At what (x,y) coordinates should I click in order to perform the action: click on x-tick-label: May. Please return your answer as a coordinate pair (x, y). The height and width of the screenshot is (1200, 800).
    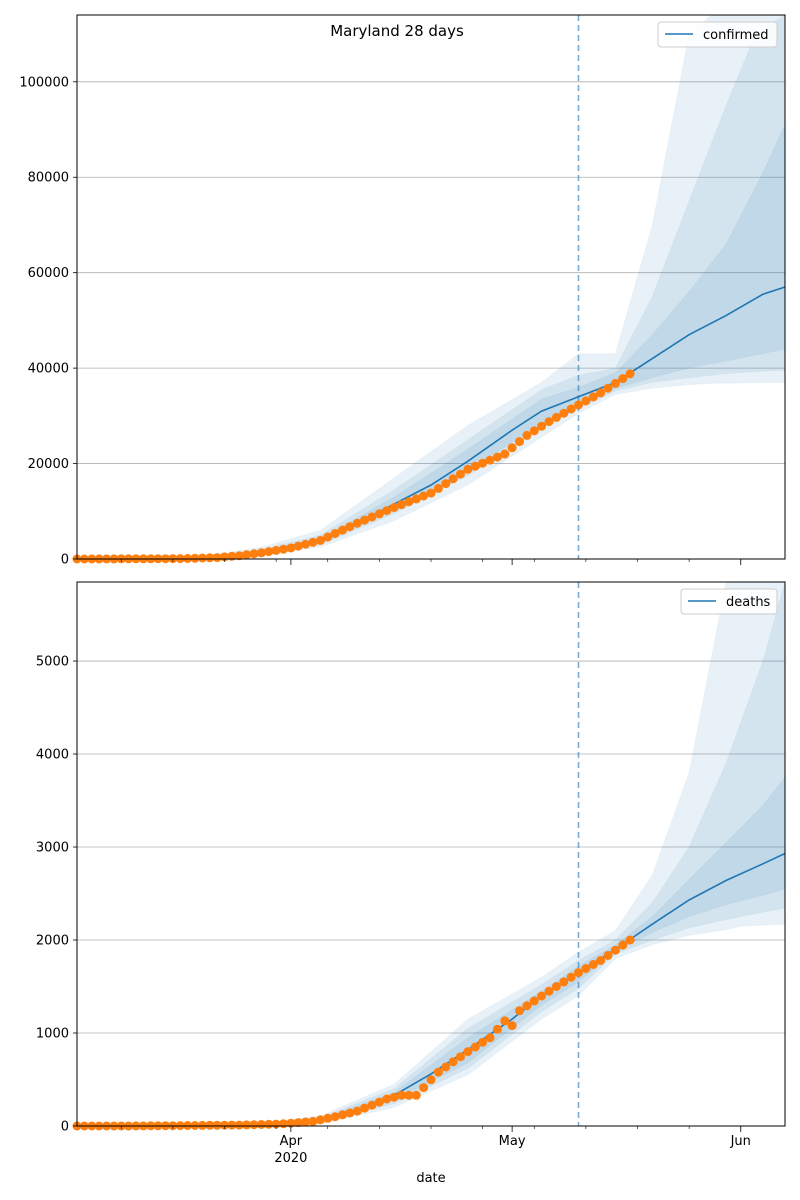
    Looking at the image, I should click on (512, 1141).